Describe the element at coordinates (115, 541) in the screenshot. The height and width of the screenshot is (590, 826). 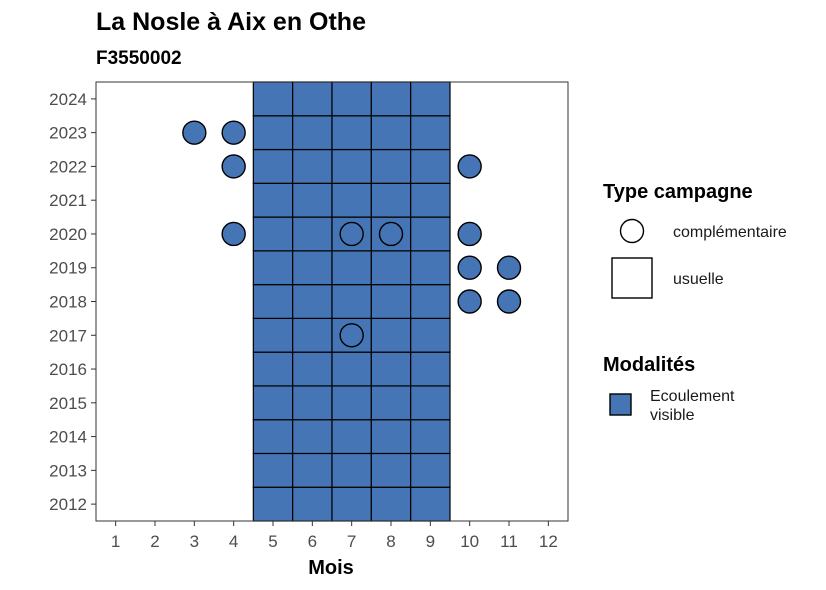
I see `x-tick-label: 1` at that location.